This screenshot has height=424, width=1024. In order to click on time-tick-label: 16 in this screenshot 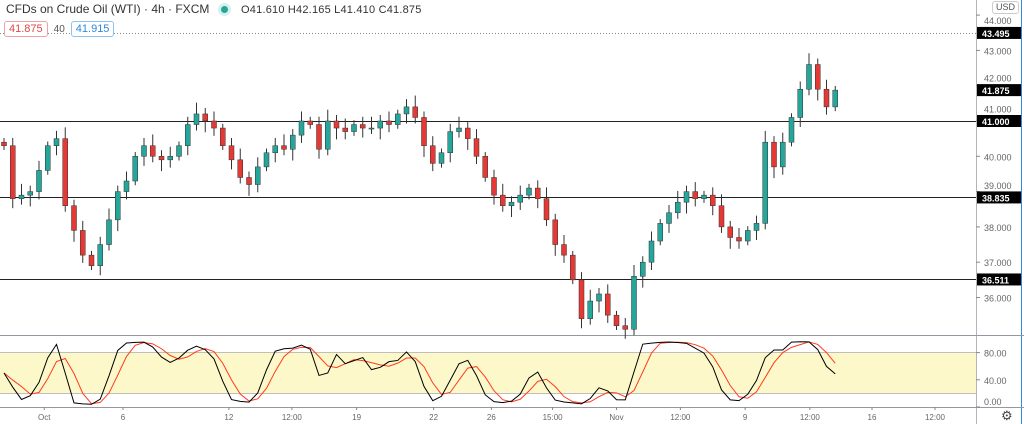, I will do `click(872, 417)`.